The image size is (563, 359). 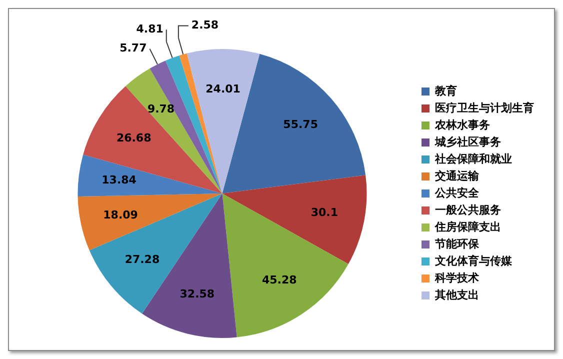 What do you see at coordinates (445, 91) in the screenshot?
I see `legend-label: 教育` at bounding box center [445, 91].